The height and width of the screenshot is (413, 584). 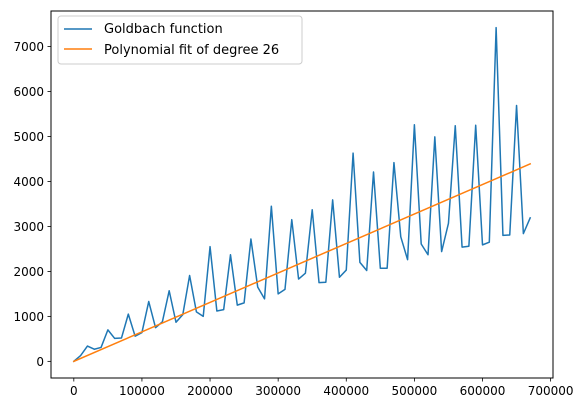 I want to click on legend-label-goldbach: Goldbach function, so click(x=163, y=29).